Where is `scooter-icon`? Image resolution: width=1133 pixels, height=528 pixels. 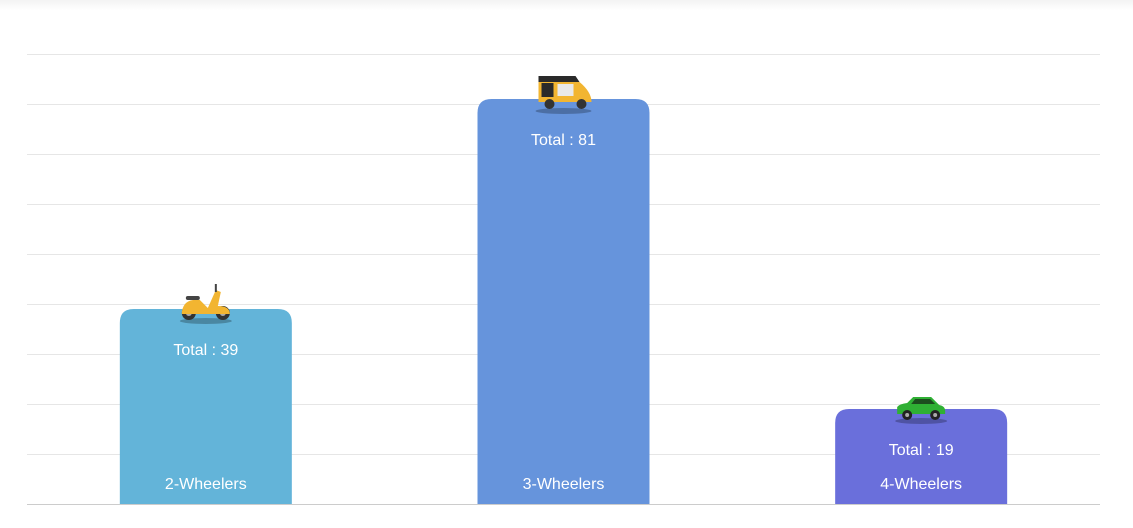
scooter-icon is located at coordinates (205, 304).